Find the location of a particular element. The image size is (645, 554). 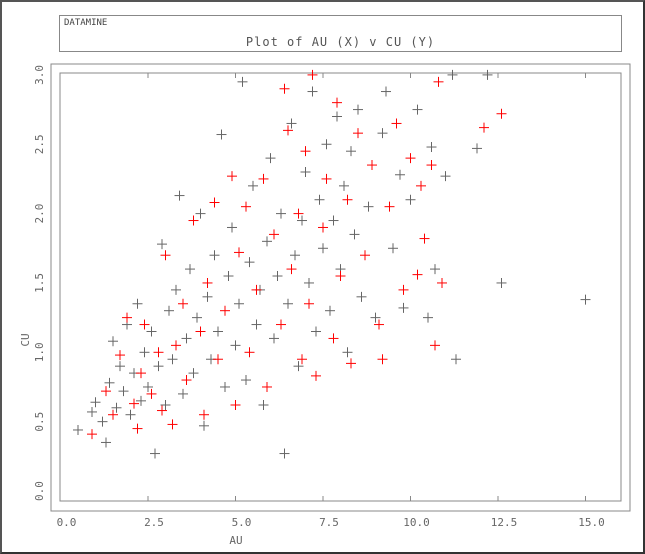

x-tick-label: 2.5 is located at coordinates (154, 522).